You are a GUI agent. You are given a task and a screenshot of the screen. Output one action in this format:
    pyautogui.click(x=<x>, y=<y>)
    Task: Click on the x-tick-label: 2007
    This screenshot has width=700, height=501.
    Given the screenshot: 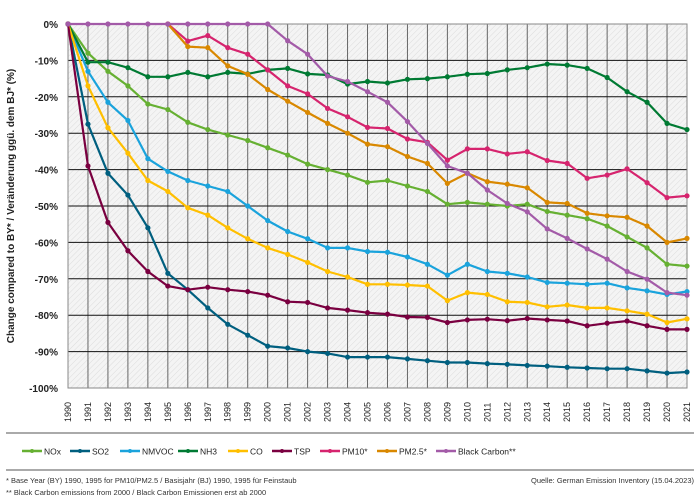 What is the action you would take?
    pyautogui.click(x=407, y=412)
    